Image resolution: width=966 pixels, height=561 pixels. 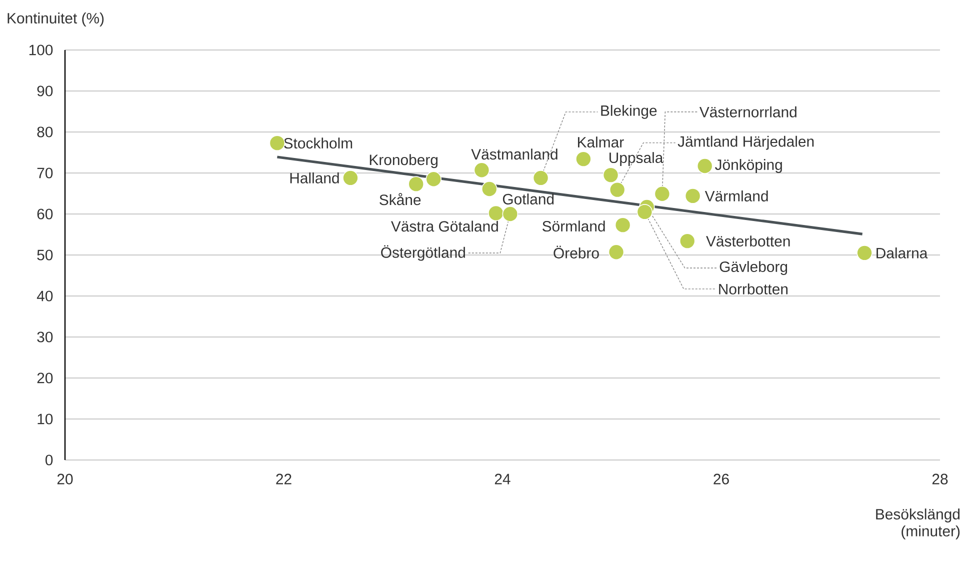 What do you see at coordinates (65, 479) in the screenshot?
I see `x-tick-label: 20` at bounding box center [65, 479].